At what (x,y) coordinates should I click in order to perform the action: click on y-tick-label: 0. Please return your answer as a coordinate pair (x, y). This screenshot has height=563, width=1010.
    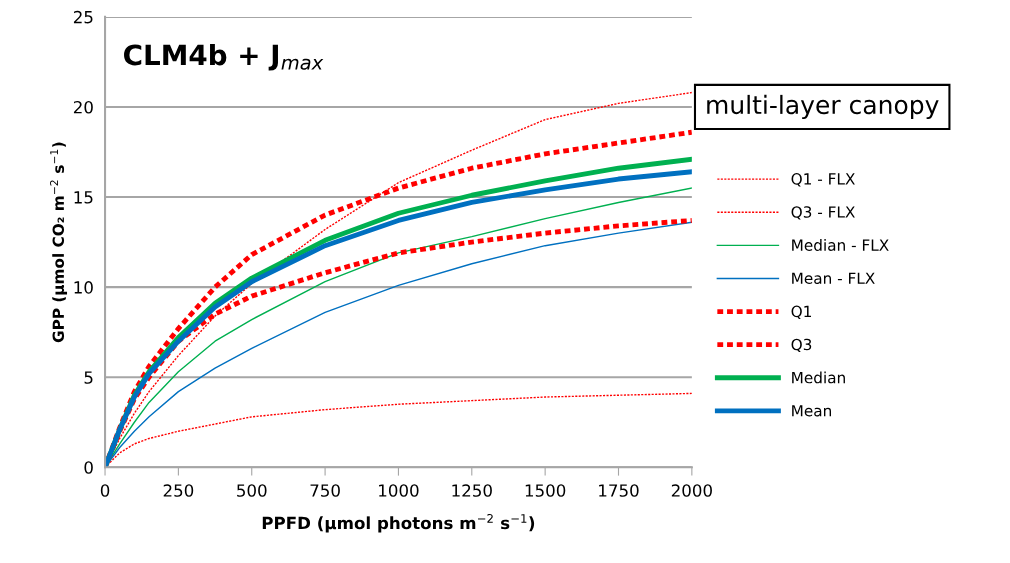
    Looking at the image, I should click on (88, 467).